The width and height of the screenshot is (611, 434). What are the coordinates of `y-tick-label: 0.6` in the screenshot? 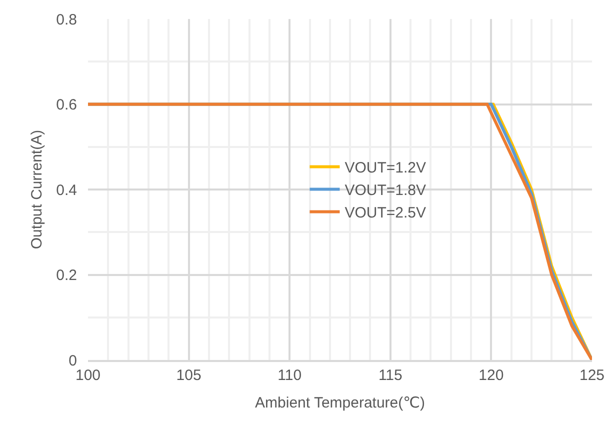 It's located at (66, 105).